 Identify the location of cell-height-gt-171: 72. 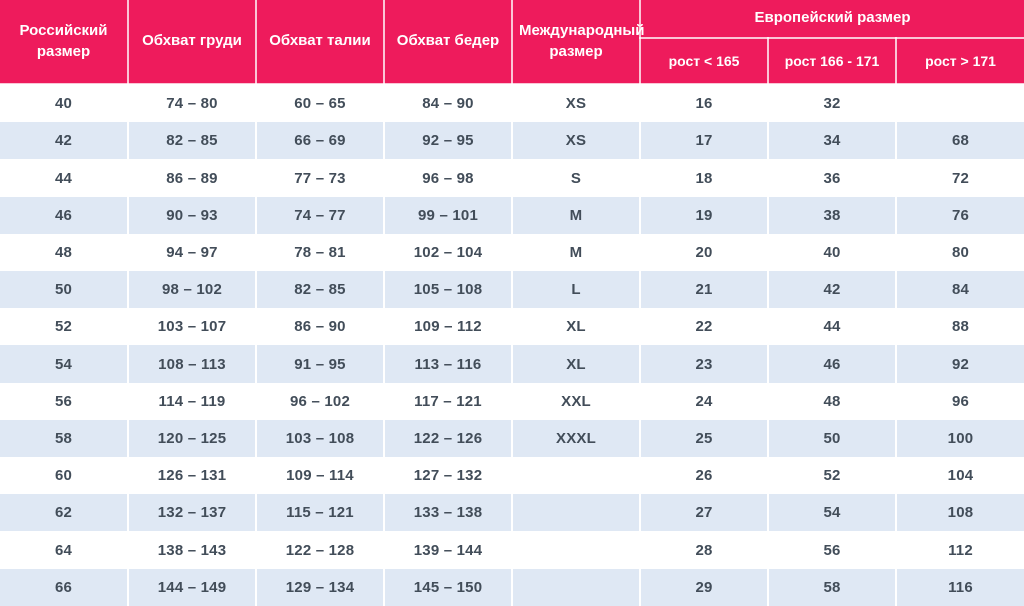
(960, 178).